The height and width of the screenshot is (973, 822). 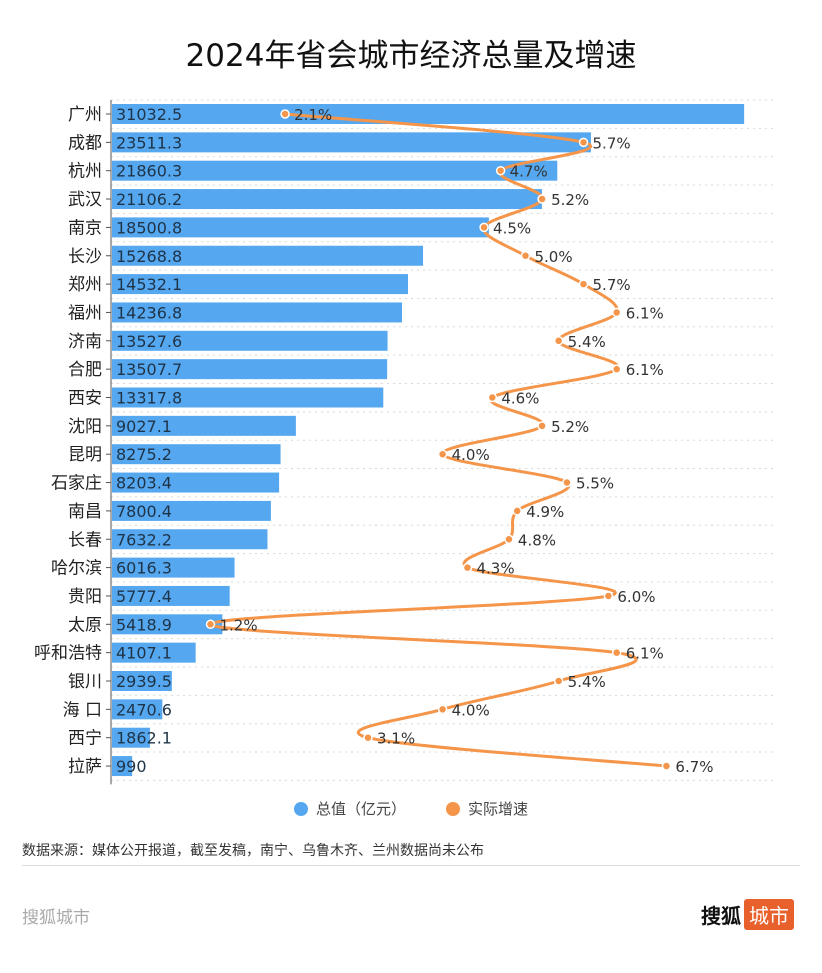 What do you see at coordinates (313, 115) in the screenshot?
I see `growth-value-label: 2.1%` at bounding box center [313, 115].